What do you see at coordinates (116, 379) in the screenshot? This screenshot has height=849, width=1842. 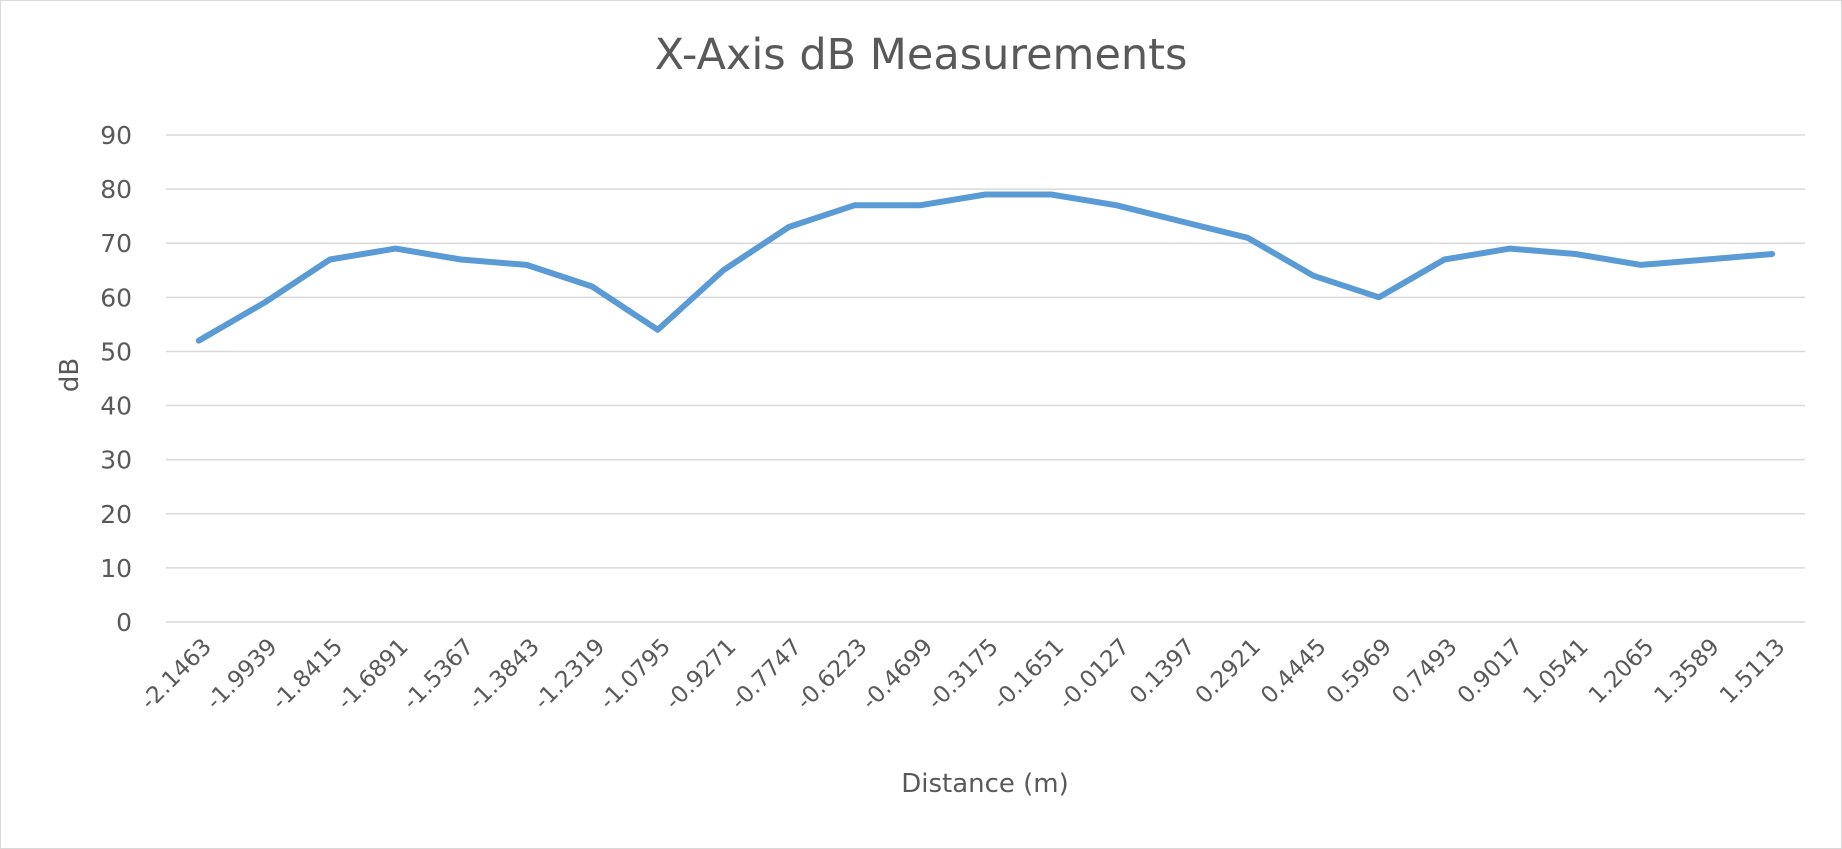 I see `y-axis-tick-labels: 0 10 20 30 40 50 60 70 80 90` at bounding box center [116, 379].